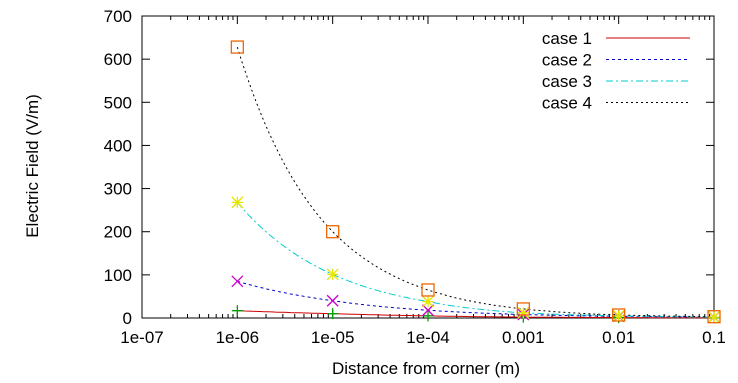 The image size is (738, 383). Describe the element at coordinates (332, 337) in the screenshot. I see `x-tick-label: 1e-05` at that location.